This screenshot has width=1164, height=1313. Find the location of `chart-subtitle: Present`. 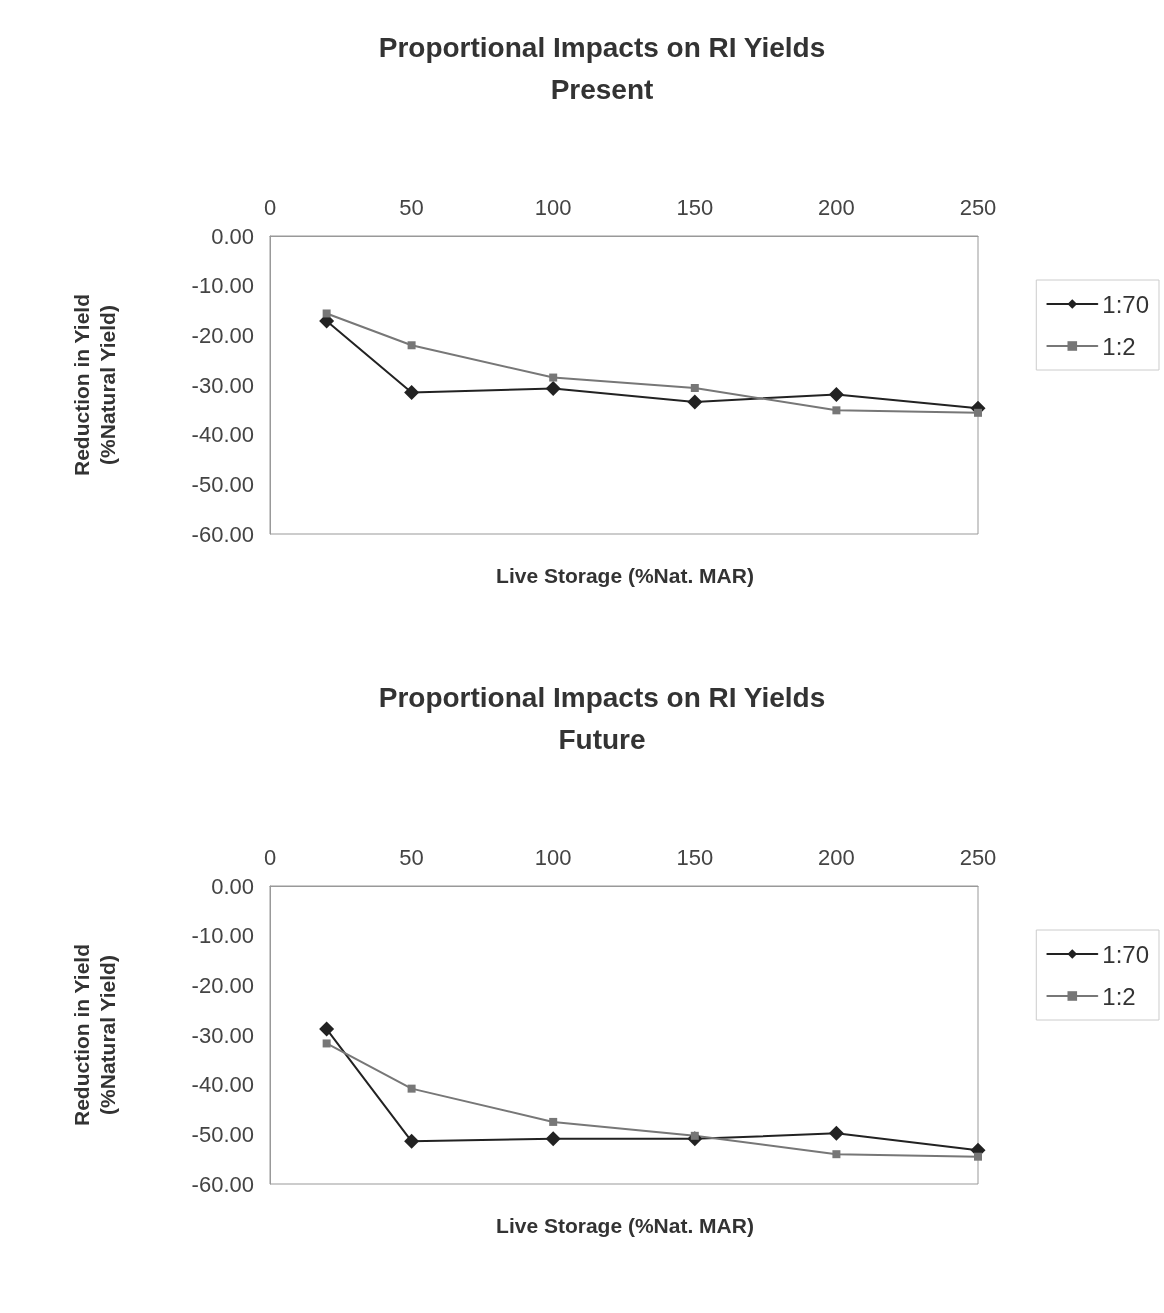

chart-subtitle: Present is located at coordinates (602, 89).